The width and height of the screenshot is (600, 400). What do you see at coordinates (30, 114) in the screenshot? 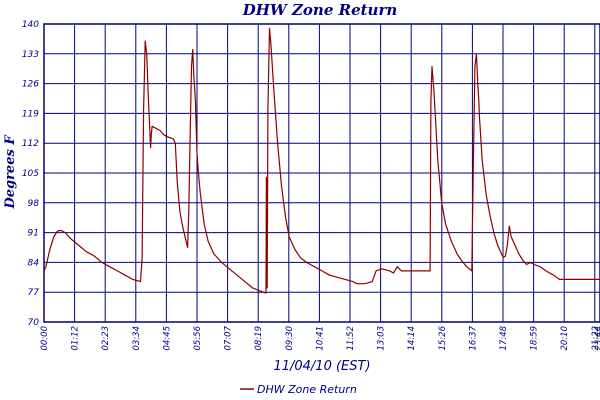
I see `y-tick-label: 119` at bounding box center [30, 114].